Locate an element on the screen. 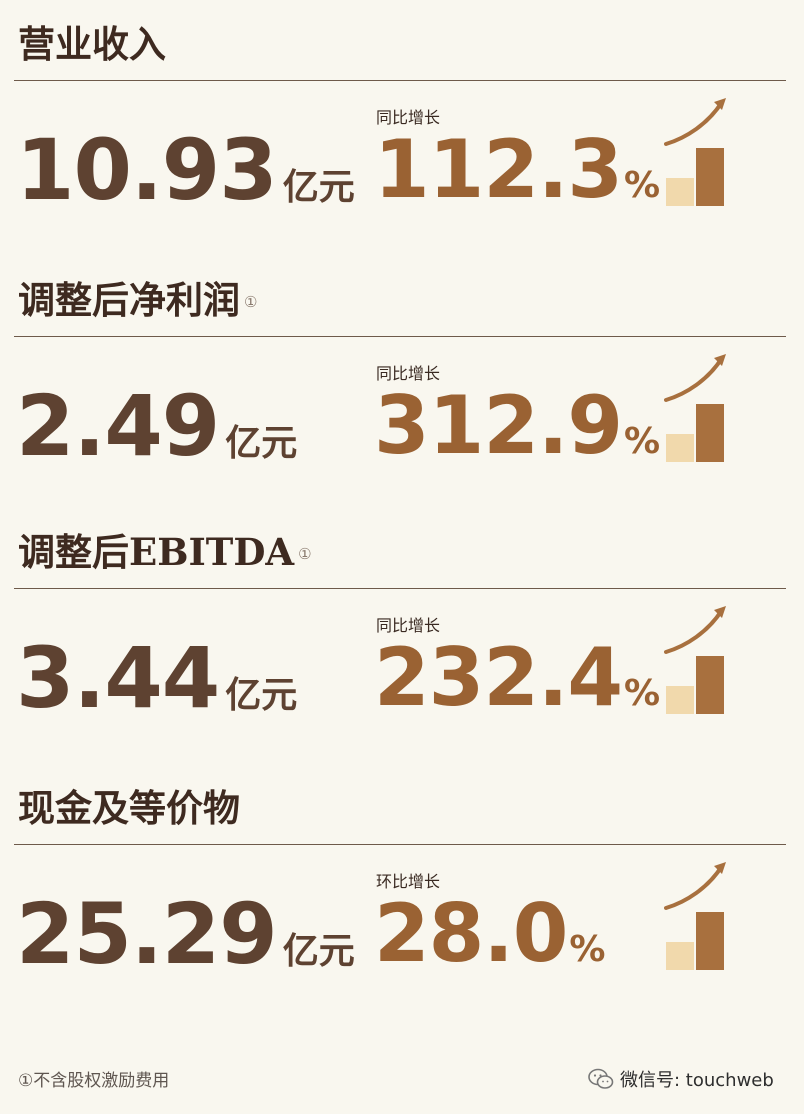  watermark: 微信号: touchweb is located at coordinates (681, 1079).